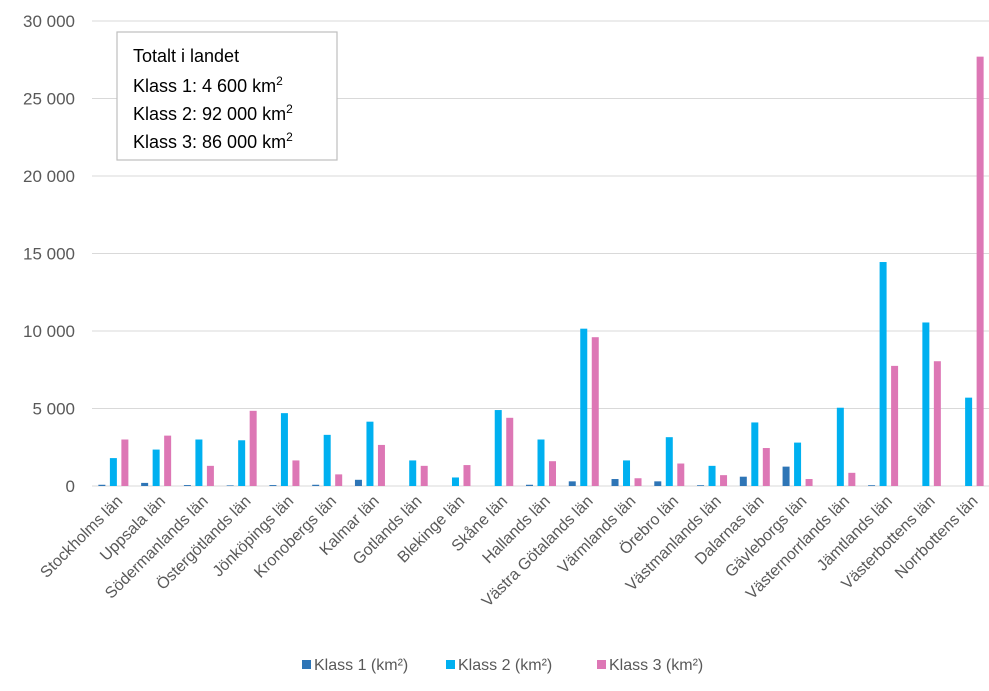  I want to click on y-tick-label: 25 000, so click(49, 99).